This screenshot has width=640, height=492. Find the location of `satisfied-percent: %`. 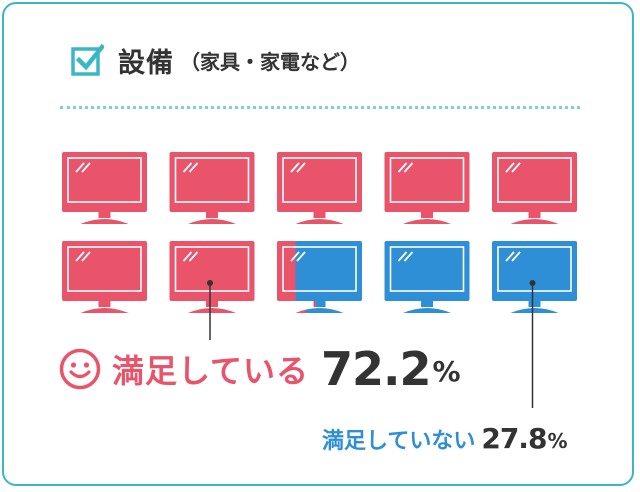

satisfied-percent: % is located at coordinates (446, 371).